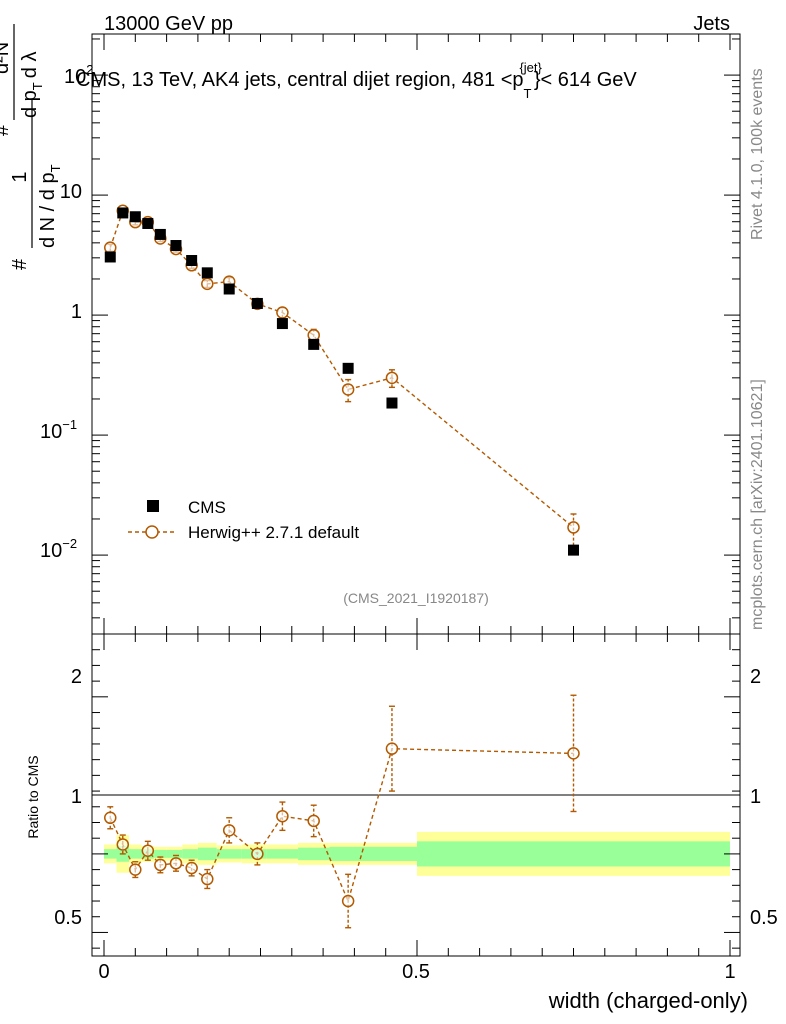  Describe the element at coordinates (76, 677) in the screenshot. I see `ratio-ytick-2: 2` at that location.